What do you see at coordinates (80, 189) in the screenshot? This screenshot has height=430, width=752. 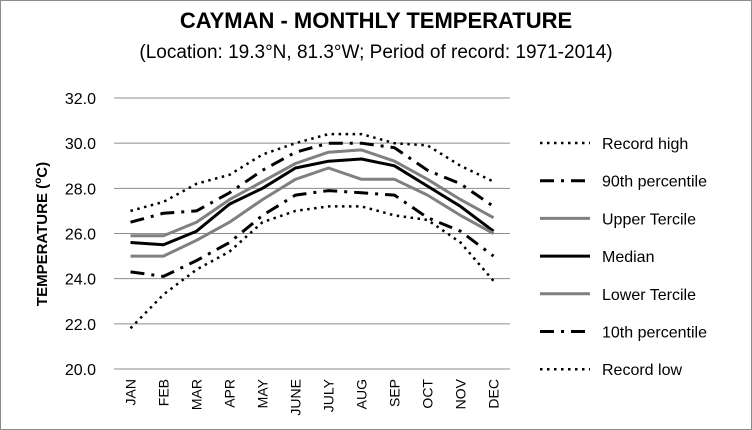 I see `y-tick-label: 28.0` at bounding box center [80, 189].